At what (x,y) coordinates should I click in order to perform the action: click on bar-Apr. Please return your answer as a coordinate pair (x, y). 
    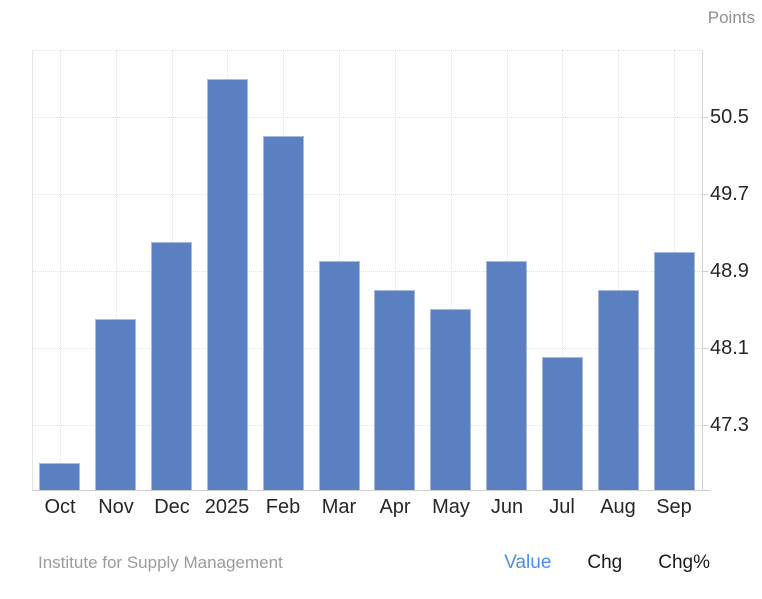
    Looking at the image, I should click on (394, 390).